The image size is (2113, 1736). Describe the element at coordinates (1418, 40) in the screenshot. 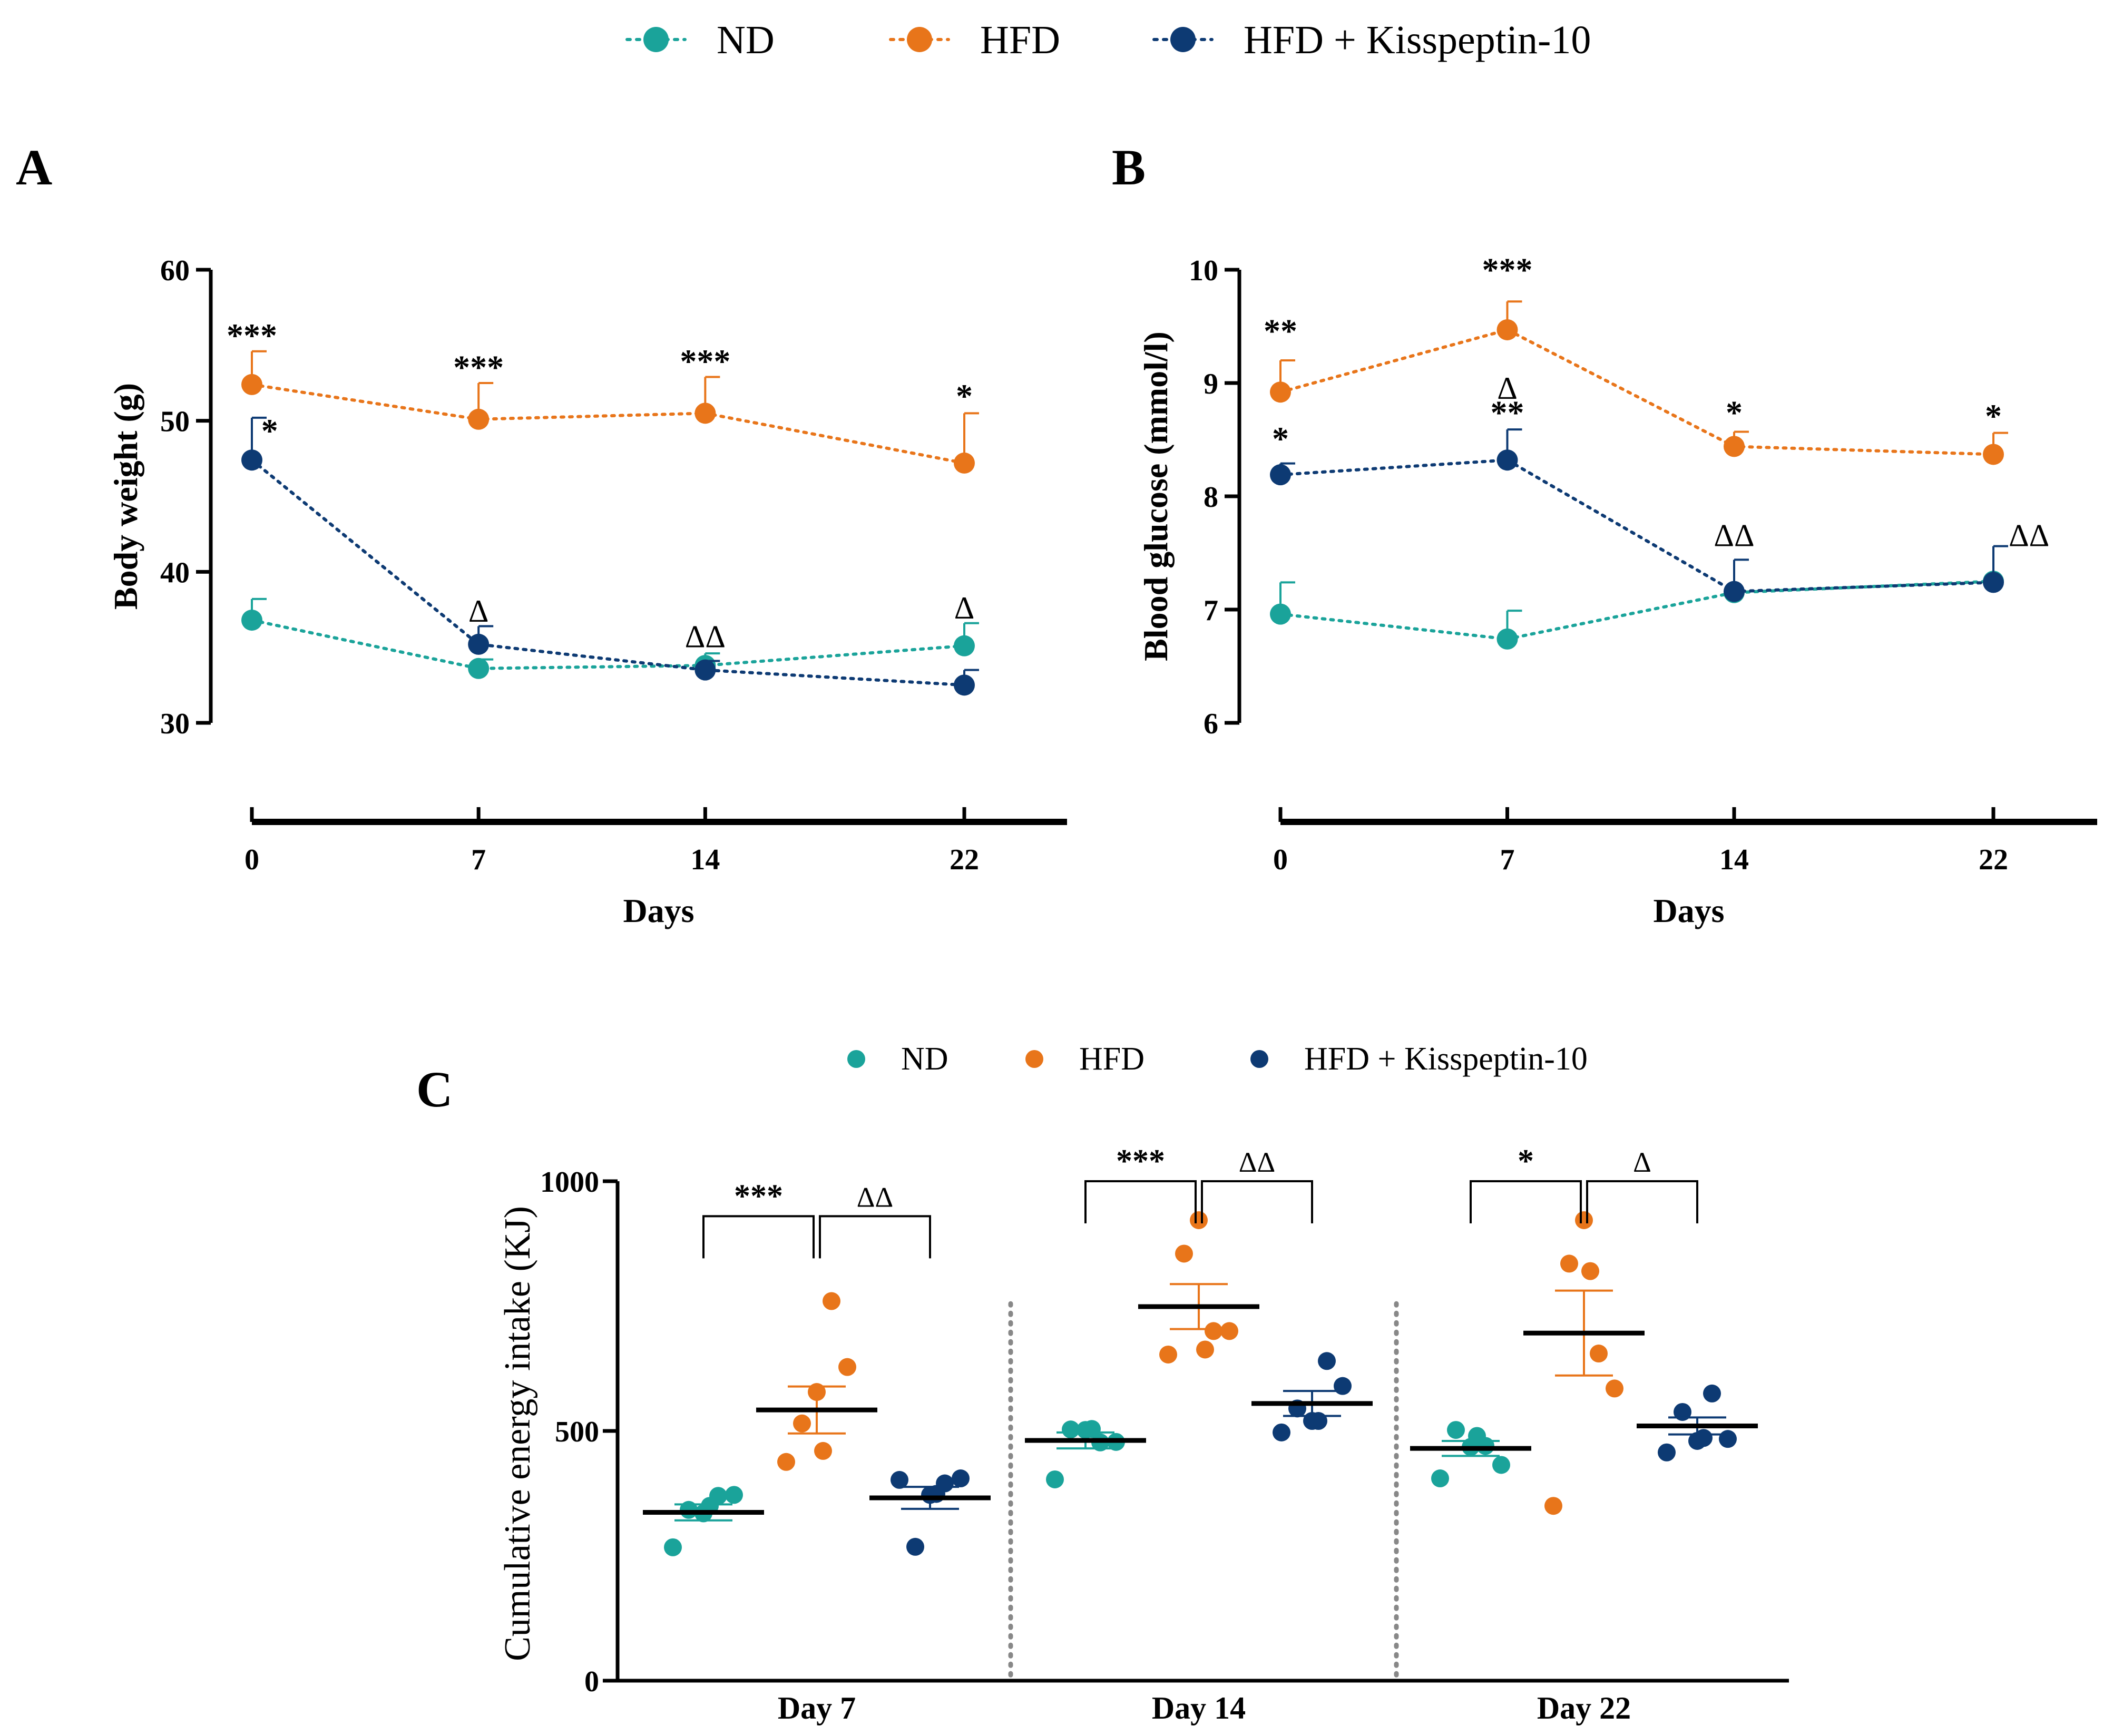

I see `legend-label-2: HFD + Kisspeptin-10` at that location.